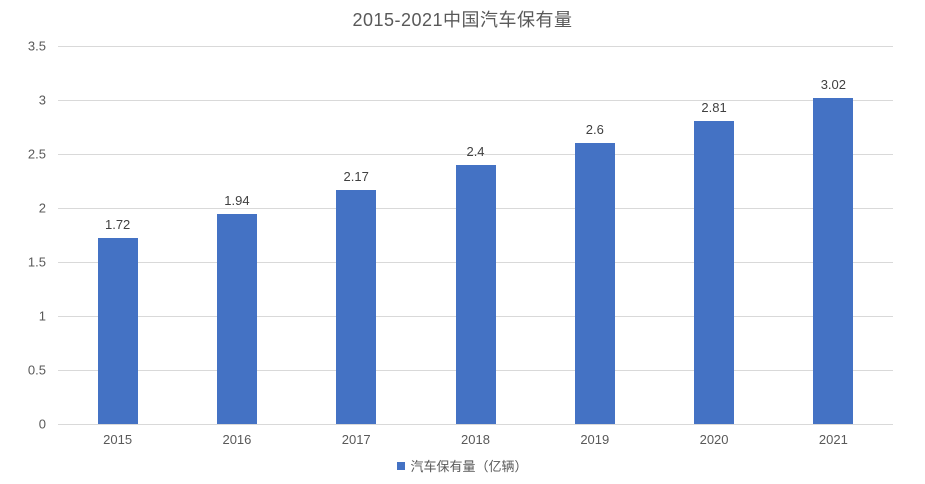  I want to click on legend-marker-icon, so click(401, 465).